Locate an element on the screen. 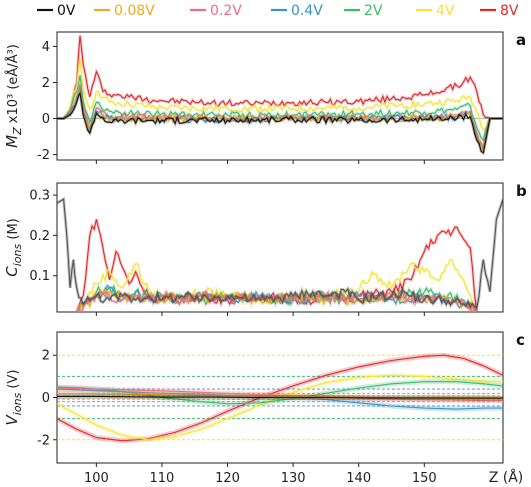  y-axis-label: Vions (V) is located at coordinates (13, 398).